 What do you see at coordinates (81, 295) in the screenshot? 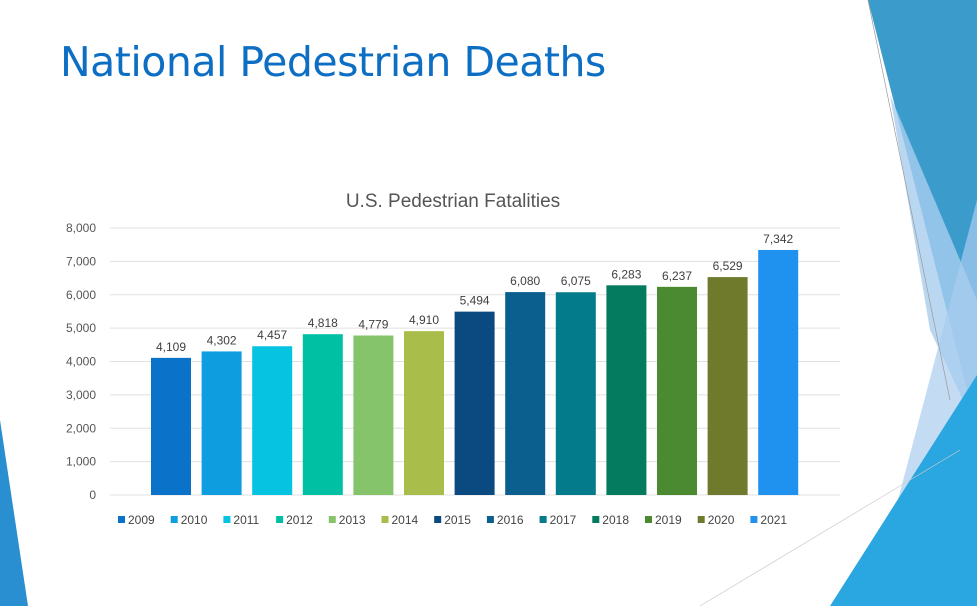
I see `y-tick-label: 6,000` at bounding box center [81, 295].